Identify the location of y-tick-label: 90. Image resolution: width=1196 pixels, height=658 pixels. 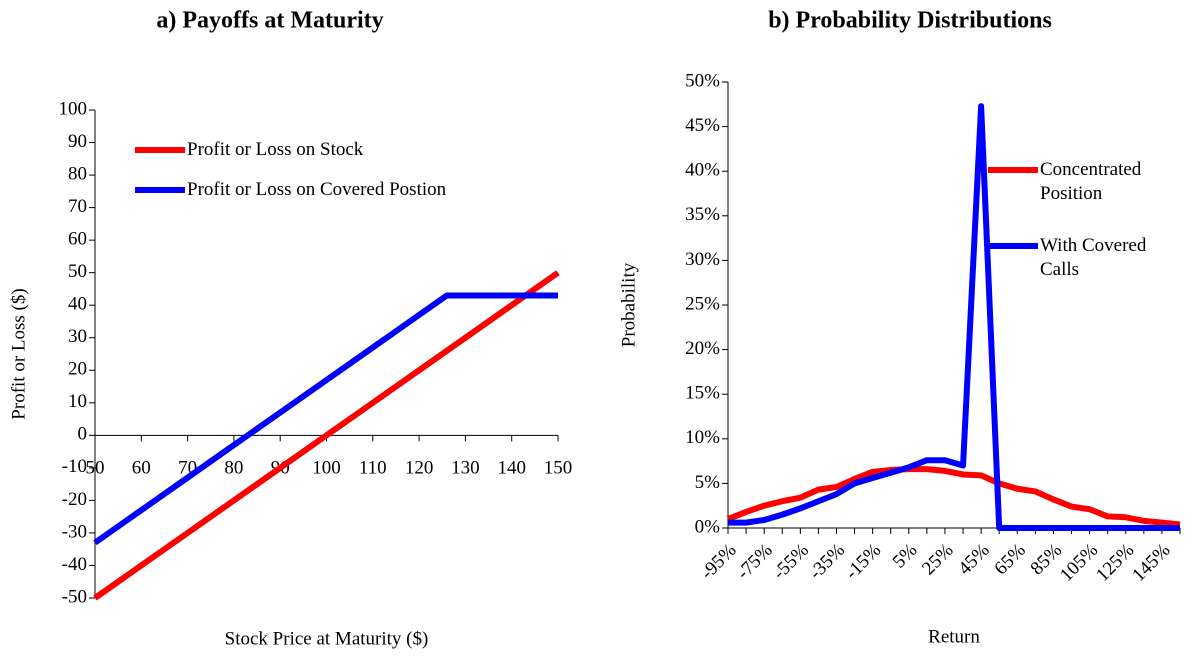
(77, 141).